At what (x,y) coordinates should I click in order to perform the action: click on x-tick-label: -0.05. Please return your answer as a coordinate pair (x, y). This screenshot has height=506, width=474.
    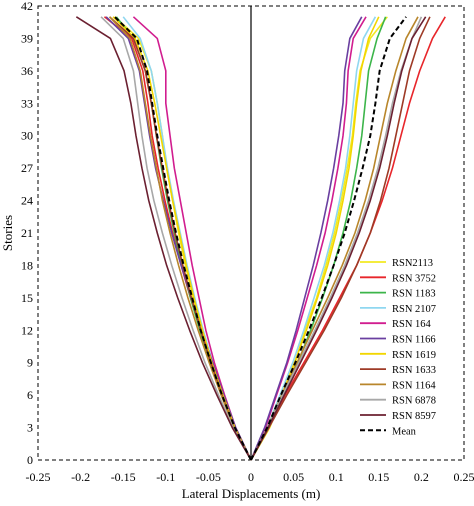
    Looking at the image, I should click on (208, 477).